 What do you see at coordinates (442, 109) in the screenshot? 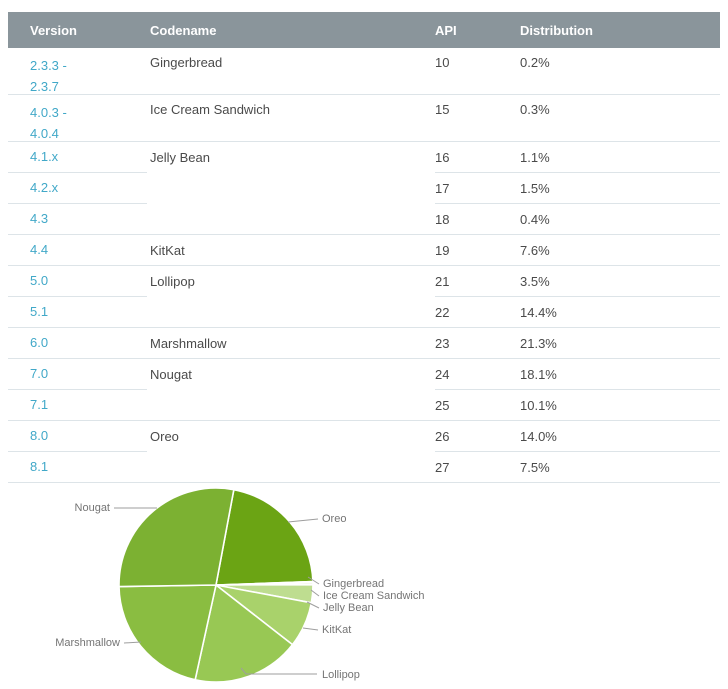
I see `api-cell: 15` at bounding box center [442, 109].